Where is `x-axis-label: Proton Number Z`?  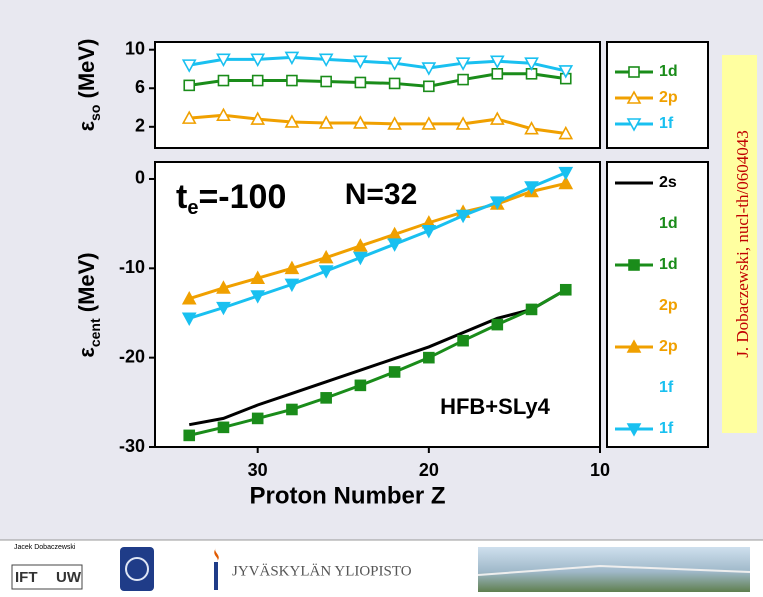
x-axis-label: Proton Number Z is located at coordinates (348, 495).